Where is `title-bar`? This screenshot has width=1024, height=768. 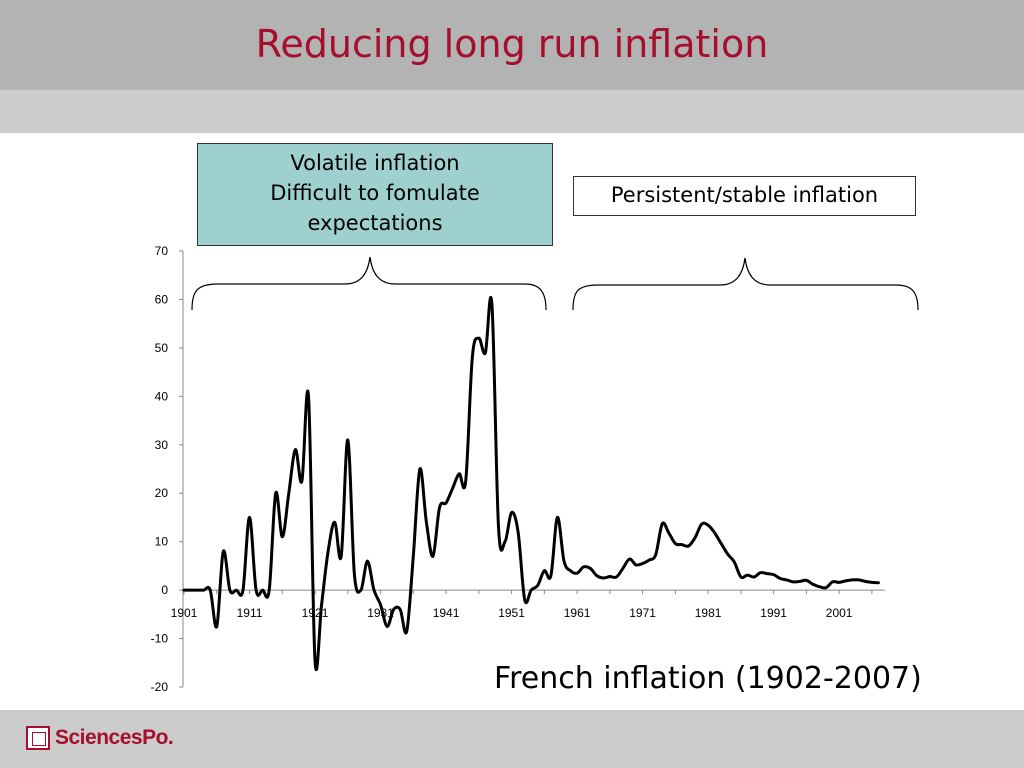 title-bar is located at coordinates (512, 45).